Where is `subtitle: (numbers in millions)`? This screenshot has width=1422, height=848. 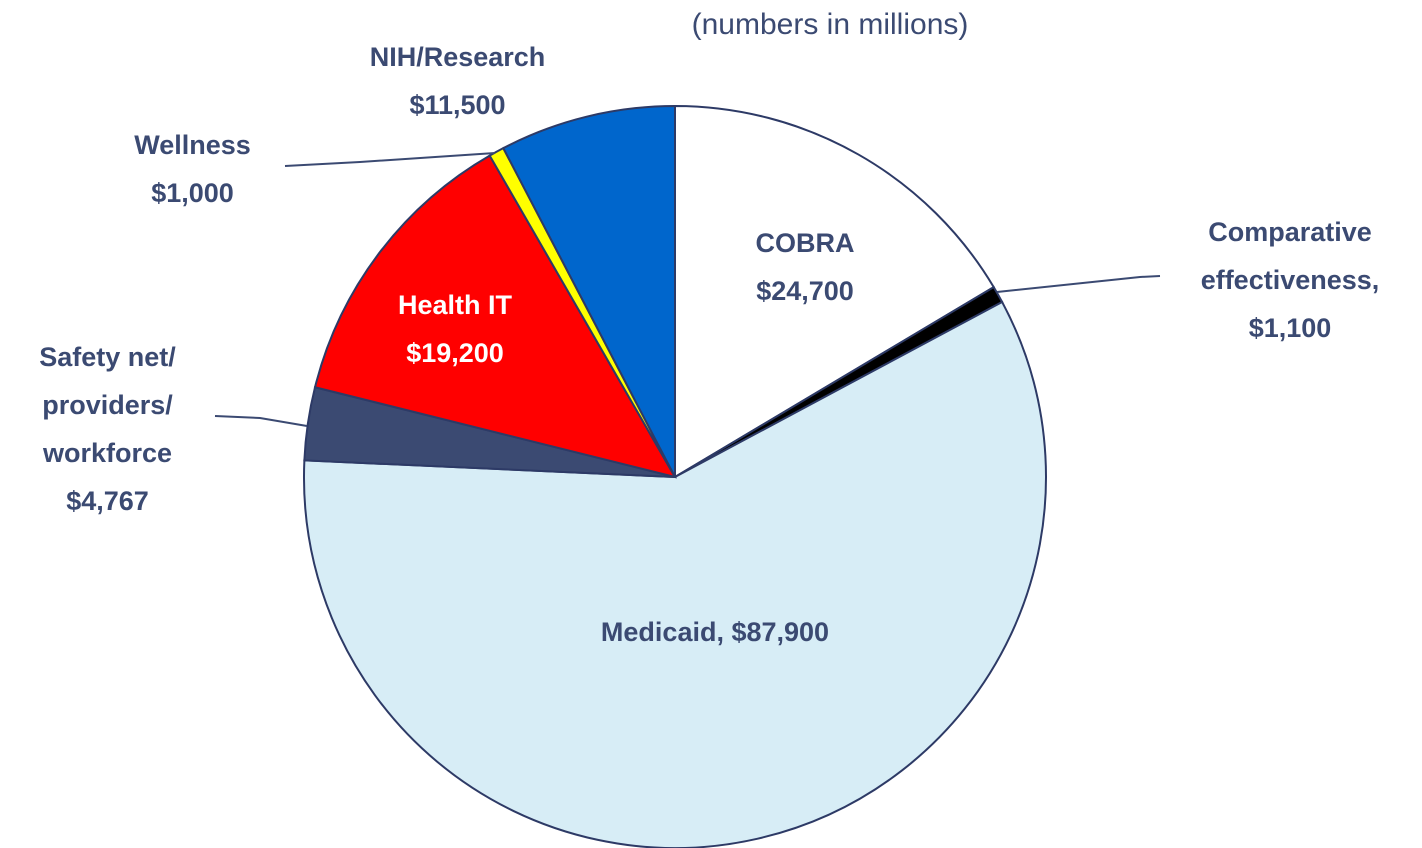 subtitle: (numbers in millions) is located at coordinates (830, 24).